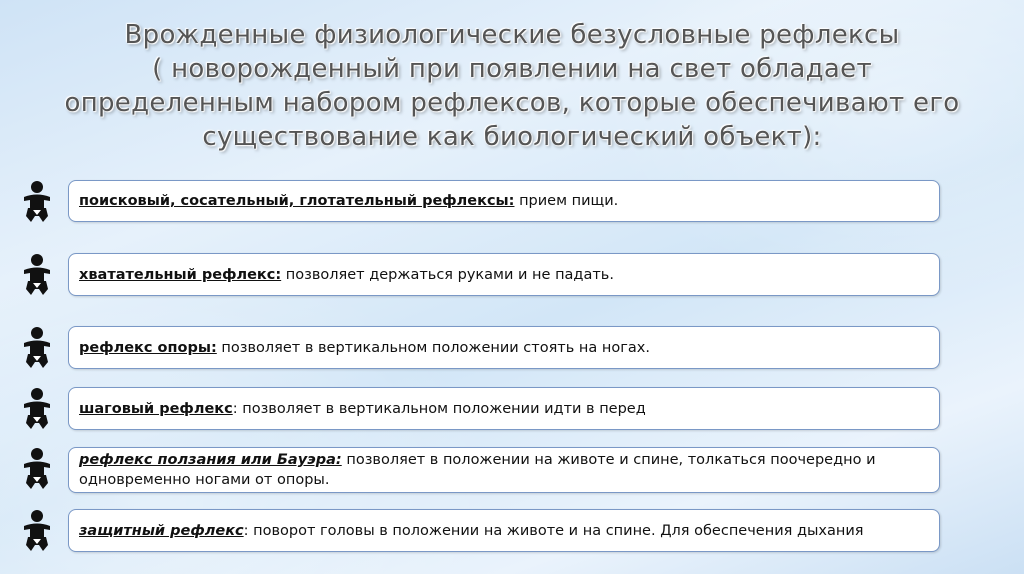  I want to click on reflex-term: рефлекс опоры:, so click(148, 347).